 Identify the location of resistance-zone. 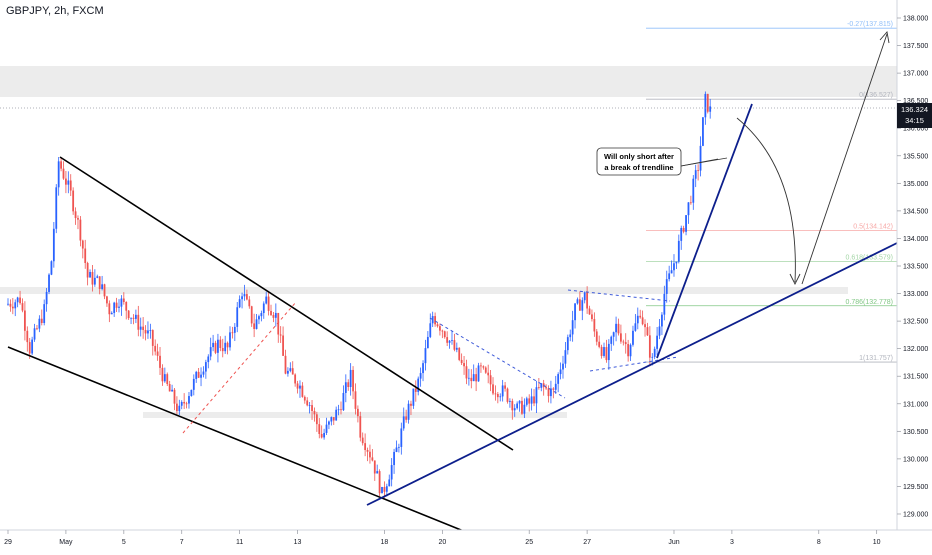
(448, 81).